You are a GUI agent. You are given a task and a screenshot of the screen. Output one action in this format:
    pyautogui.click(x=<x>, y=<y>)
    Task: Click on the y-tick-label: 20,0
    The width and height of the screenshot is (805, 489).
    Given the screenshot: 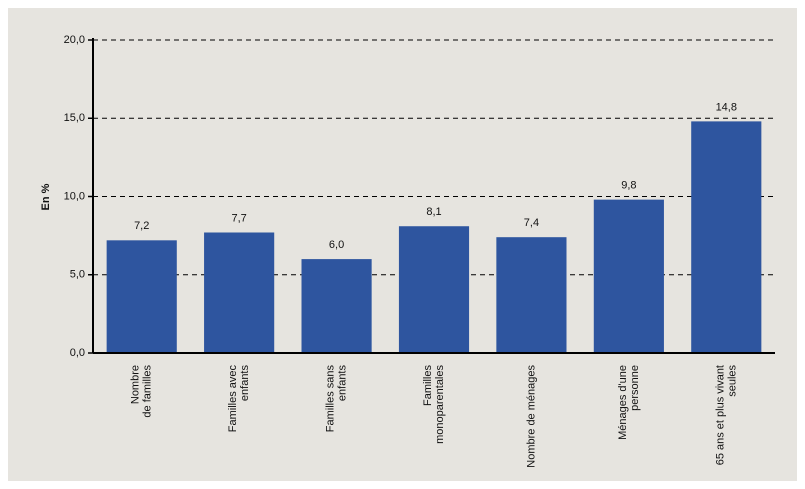 What is the action you would take?
    pyautogui.click(x=74, y=40)
    